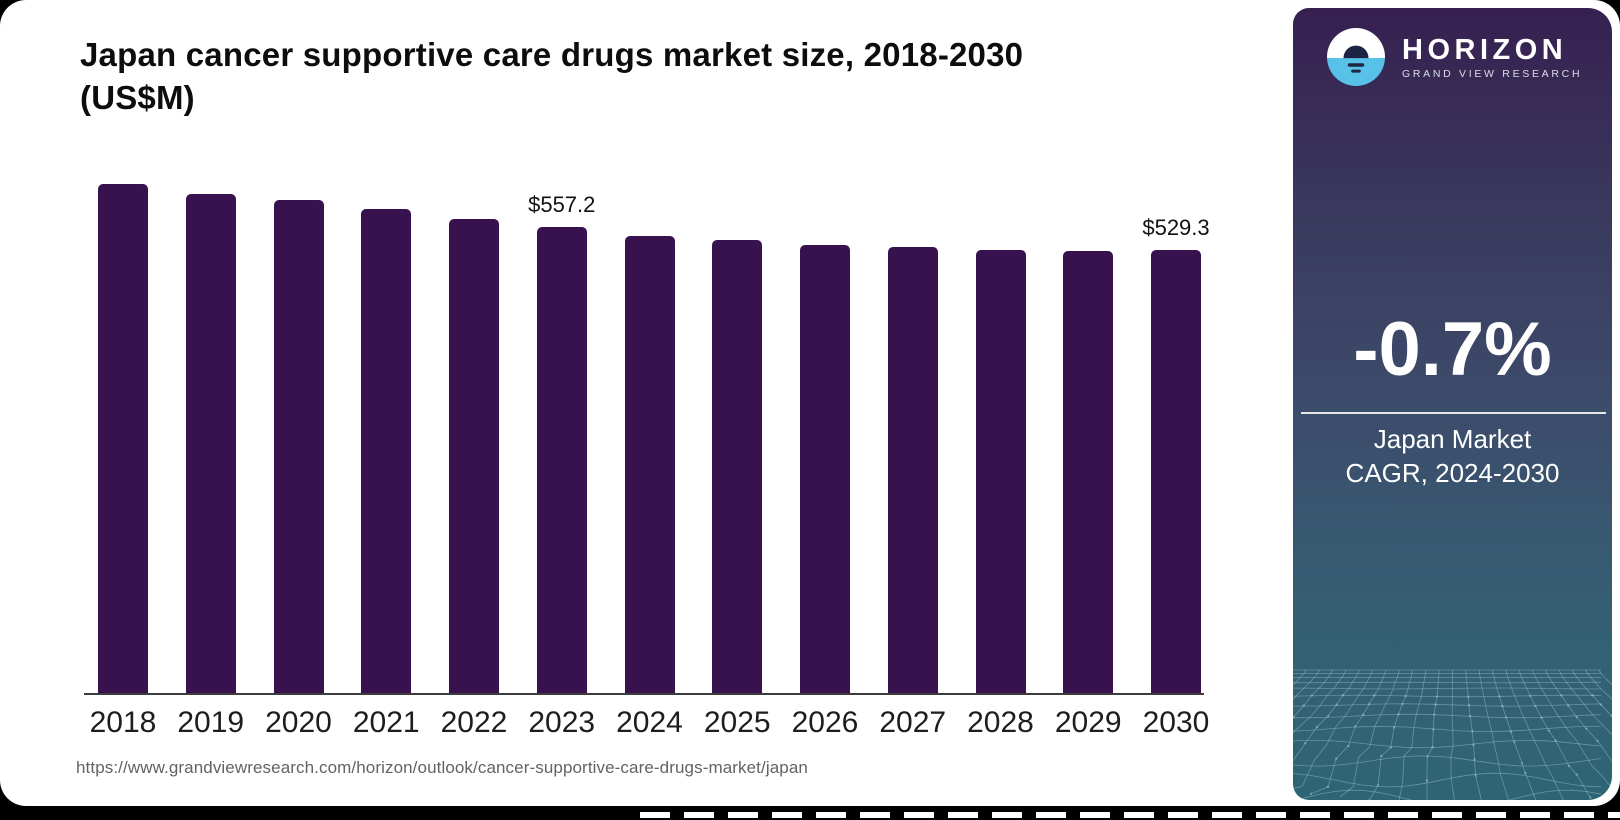 The width and height of the screenshot is (1620, 820). Describe the element at coordinates (737, 722) in the screenshot. I see `x-tick-2025: 2025` at that location.